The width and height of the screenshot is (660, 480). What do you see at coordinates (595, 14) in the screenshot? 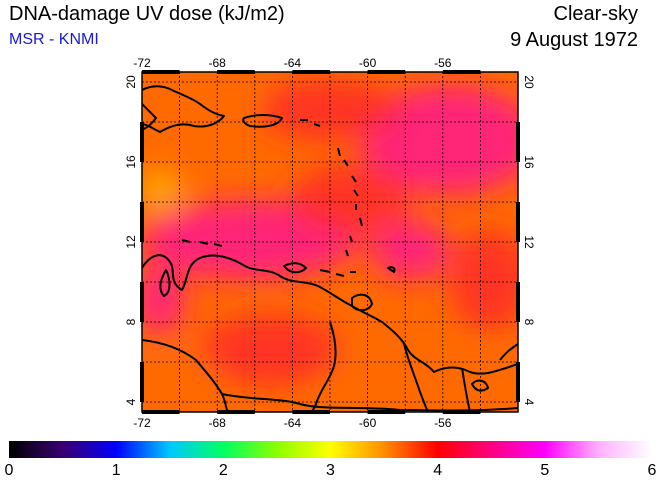
I see `sky-condition-label: Clear-sky` at bounding box center [595, 14].